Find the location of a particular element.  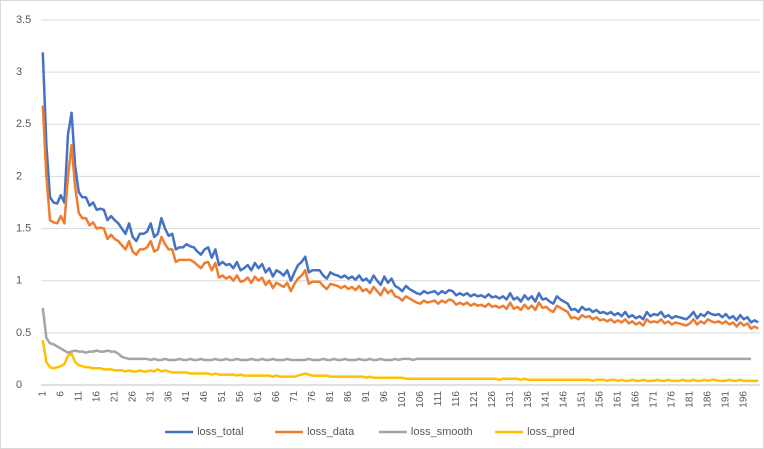

x-tick-label: 86 is located at coordinates (348, 397).